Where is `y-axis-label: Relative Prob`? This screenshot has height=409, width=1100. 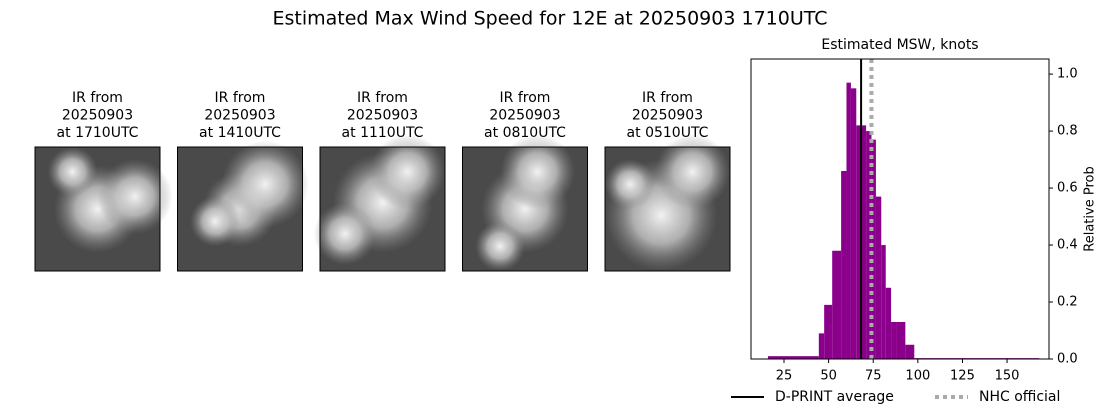 y-axis-label: Relative Prob is located at coordinates (1090, 208).